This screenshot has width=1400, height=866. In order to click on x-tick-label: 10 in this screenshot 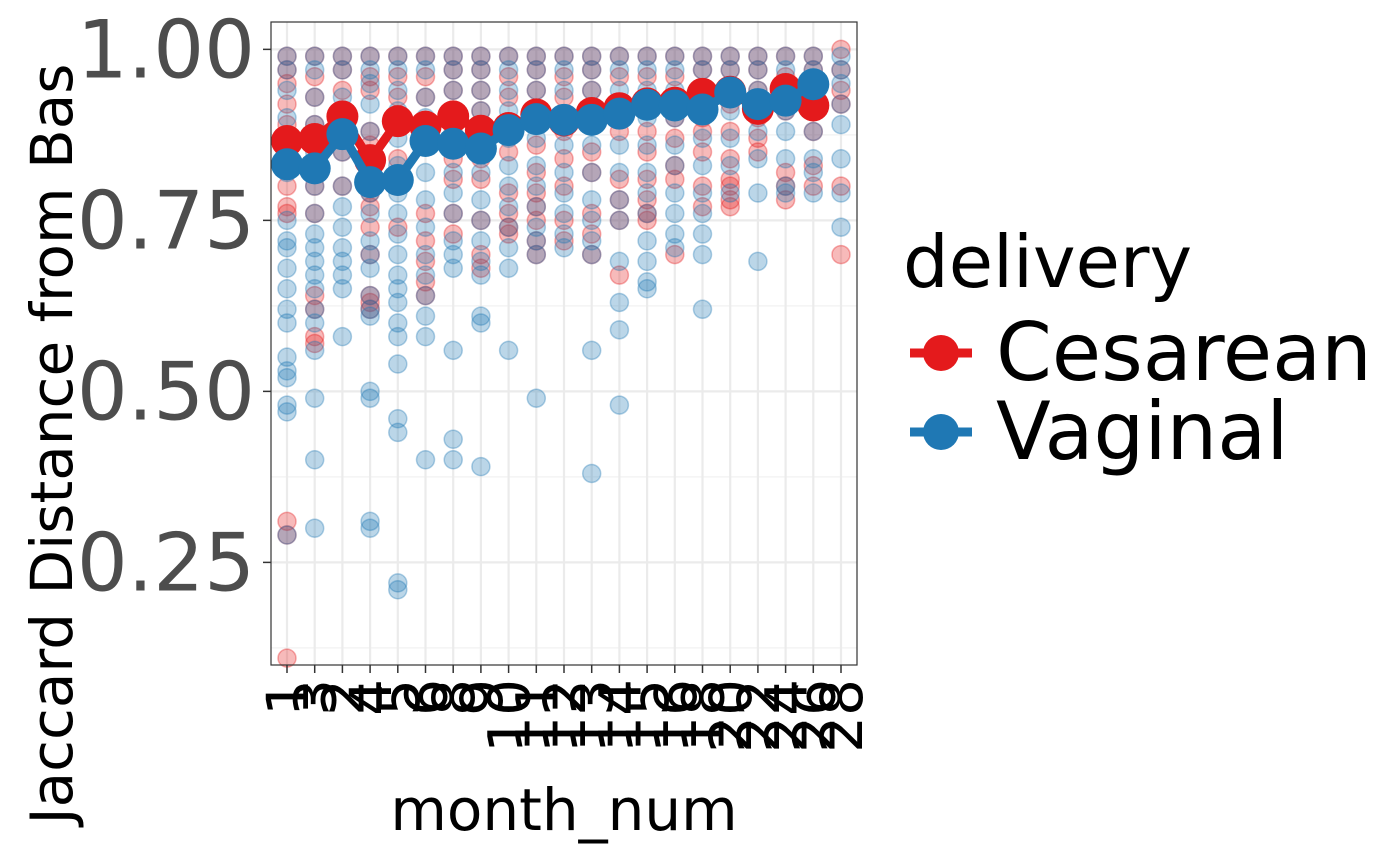, I will do `click(510, 716)`.